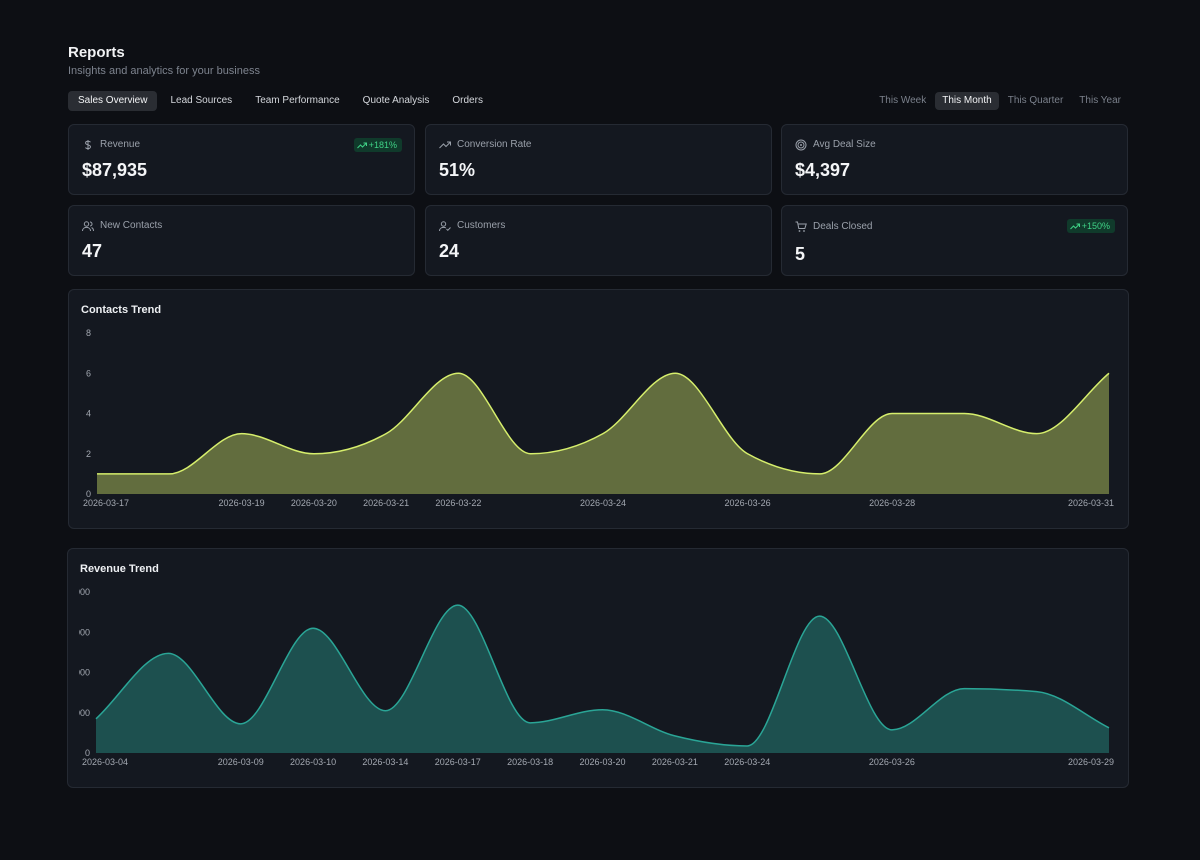 Image resolution: width=1200 pixels, height=860 pixels. What do you see at coordinates (92, 251) in the screenshot?
I see `stat-value: 47` at bounding box center [92, 251].